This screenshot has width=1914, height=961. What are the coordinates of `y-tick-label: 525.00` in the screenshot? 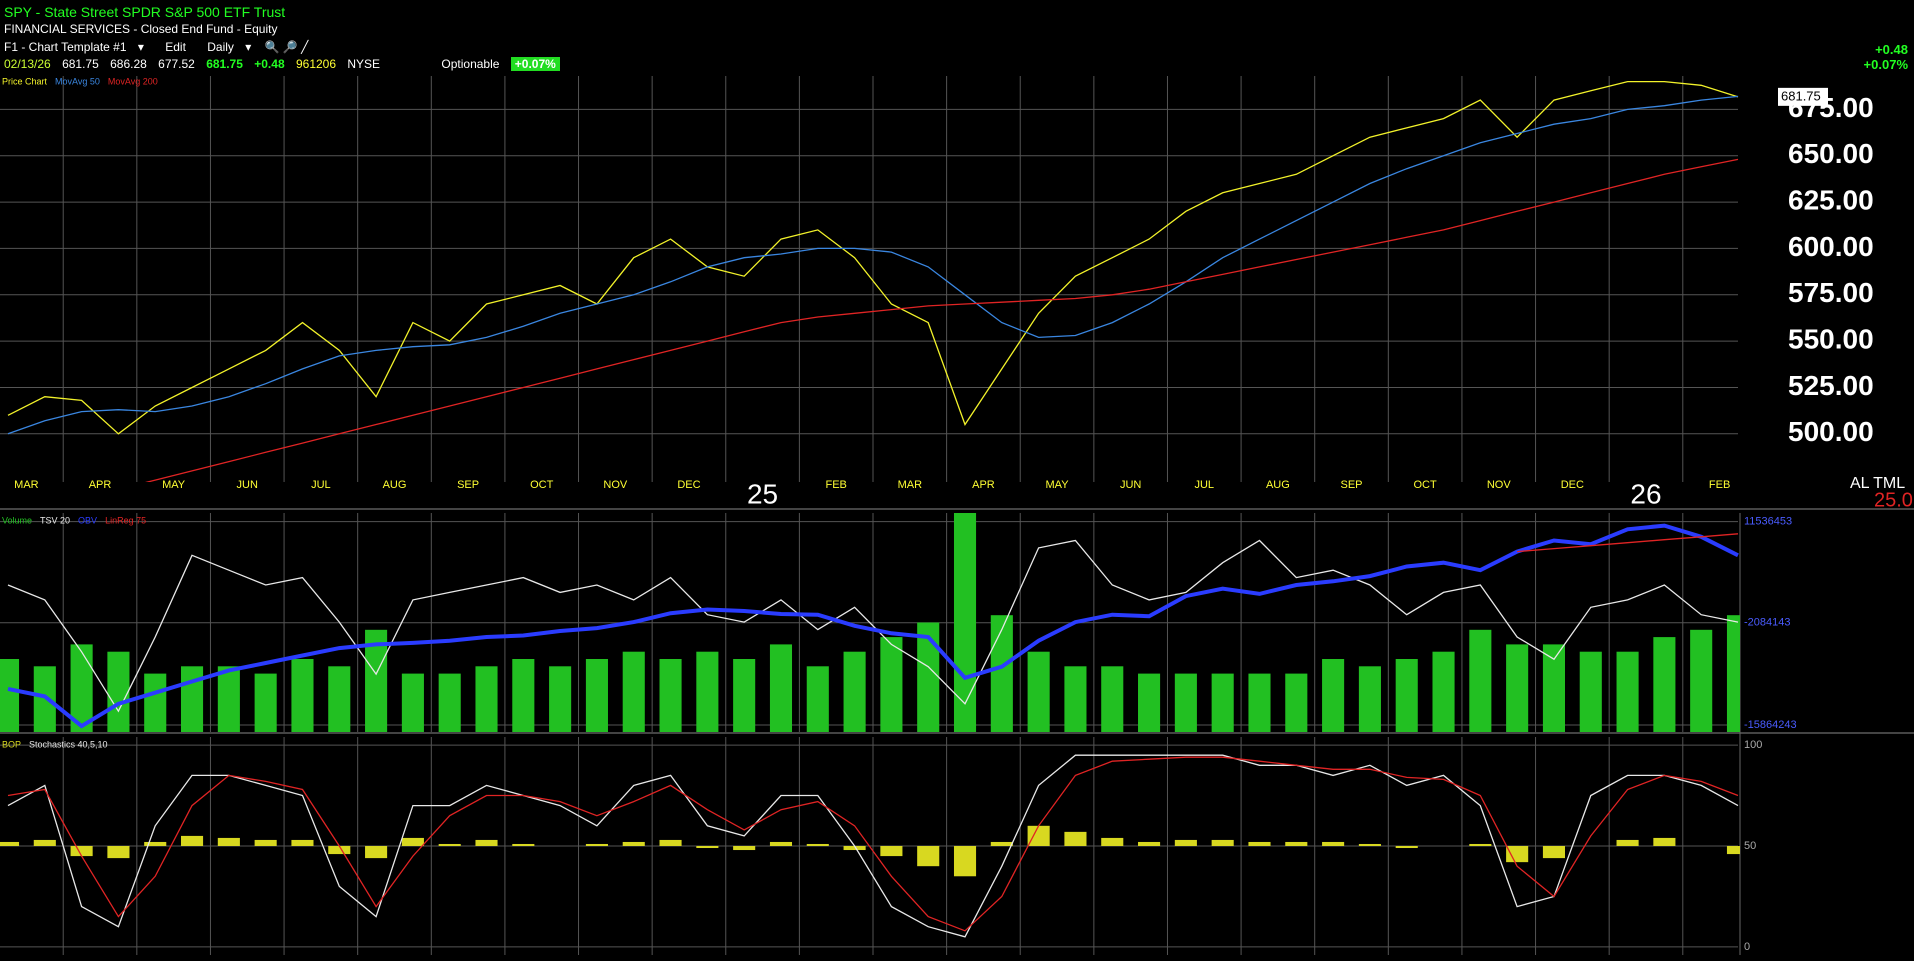 It's located at (1831, 385).